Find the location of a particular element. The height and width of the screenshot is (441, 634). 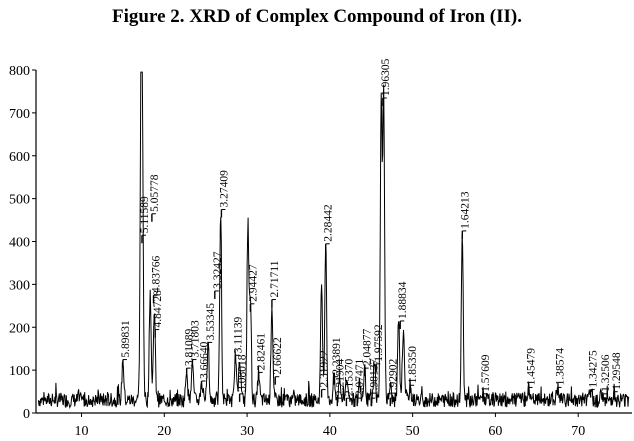

x-tick-label: 70 is located at coordinates (578, 431).